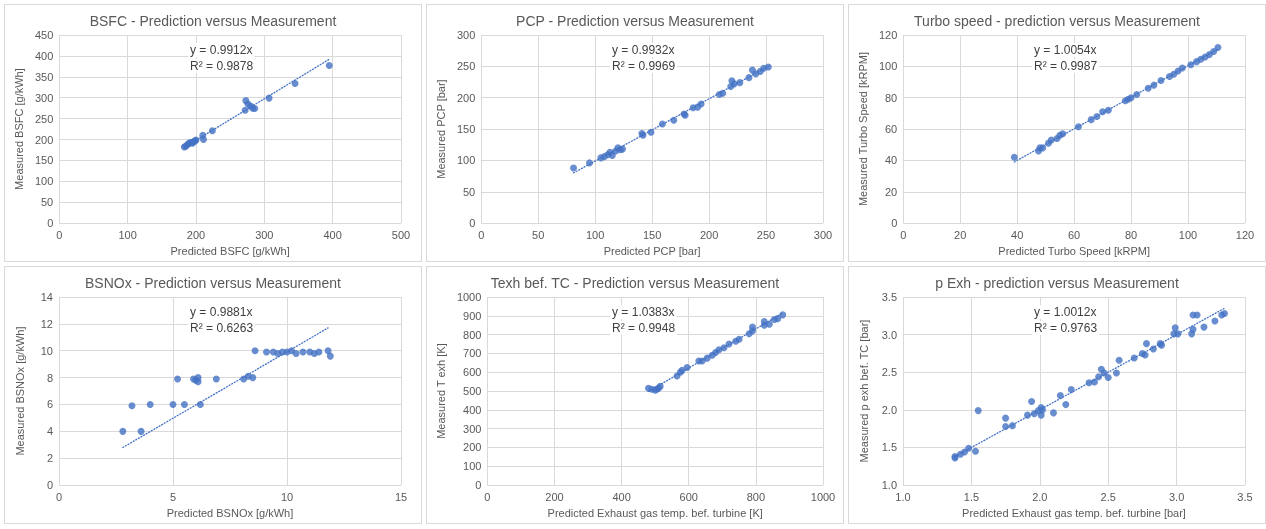 The image size is (1266, 529). I want to click on y-tick-label: 40, so click(891, 160).